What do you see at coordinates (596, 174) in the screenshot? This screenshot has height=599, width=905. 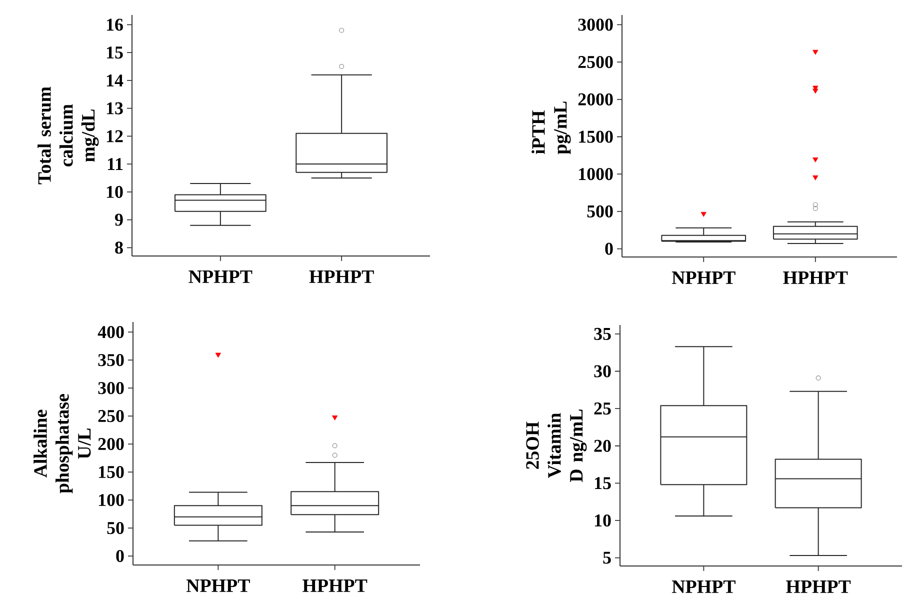 I see `y-tick-label: 1000` at bounding box center [596, 174].